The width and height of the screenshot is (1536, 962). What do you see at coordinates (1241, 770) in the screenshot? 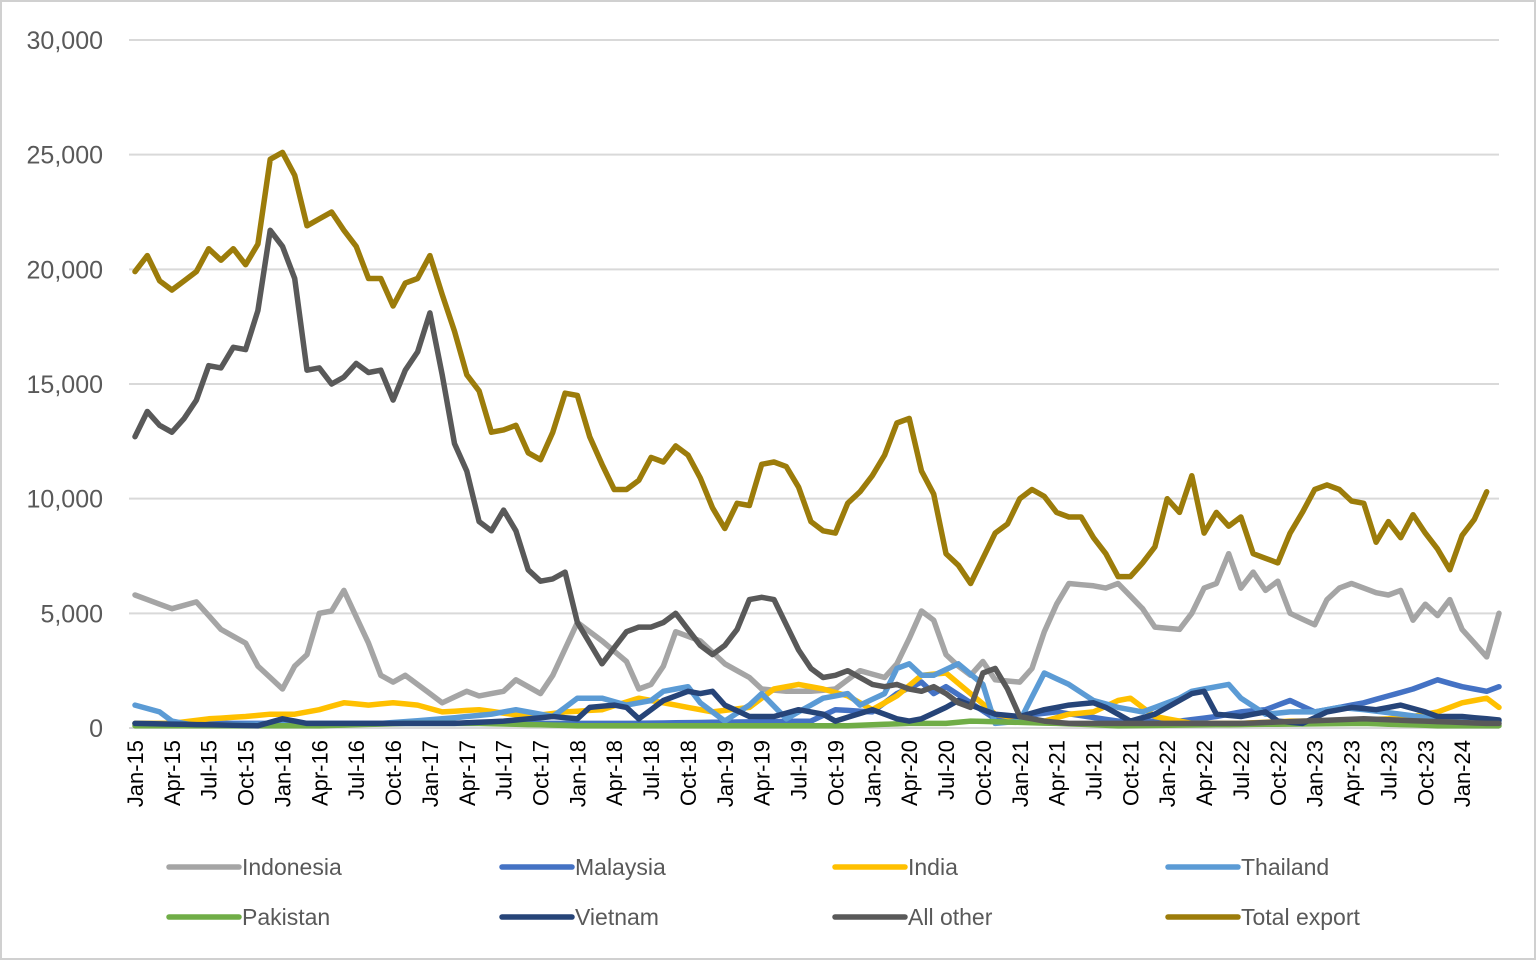
I see `x-tick-label: Jul-22` at bounding box center [1241, 770].